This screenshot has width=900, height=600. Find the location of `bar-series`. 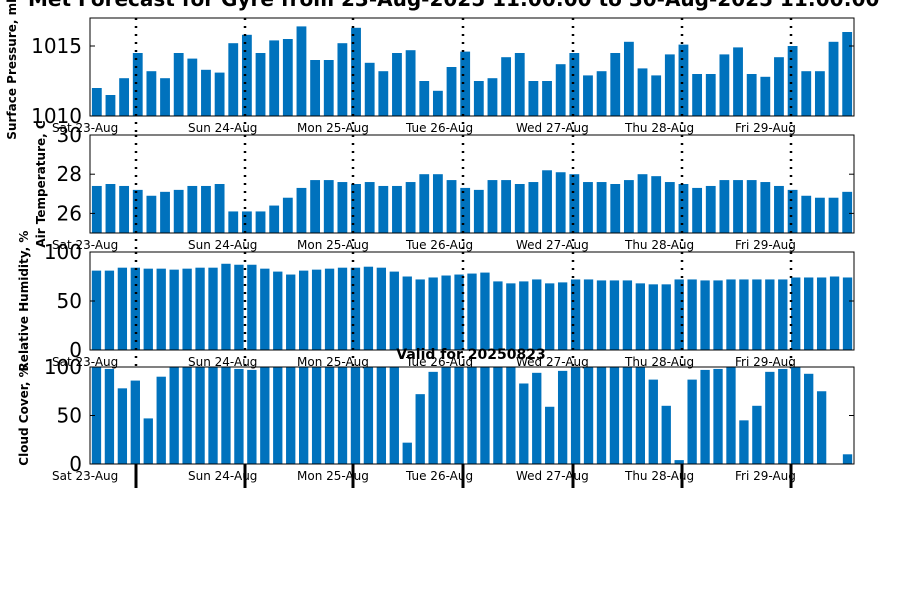

bar-series is located at coordinates (472, 201).